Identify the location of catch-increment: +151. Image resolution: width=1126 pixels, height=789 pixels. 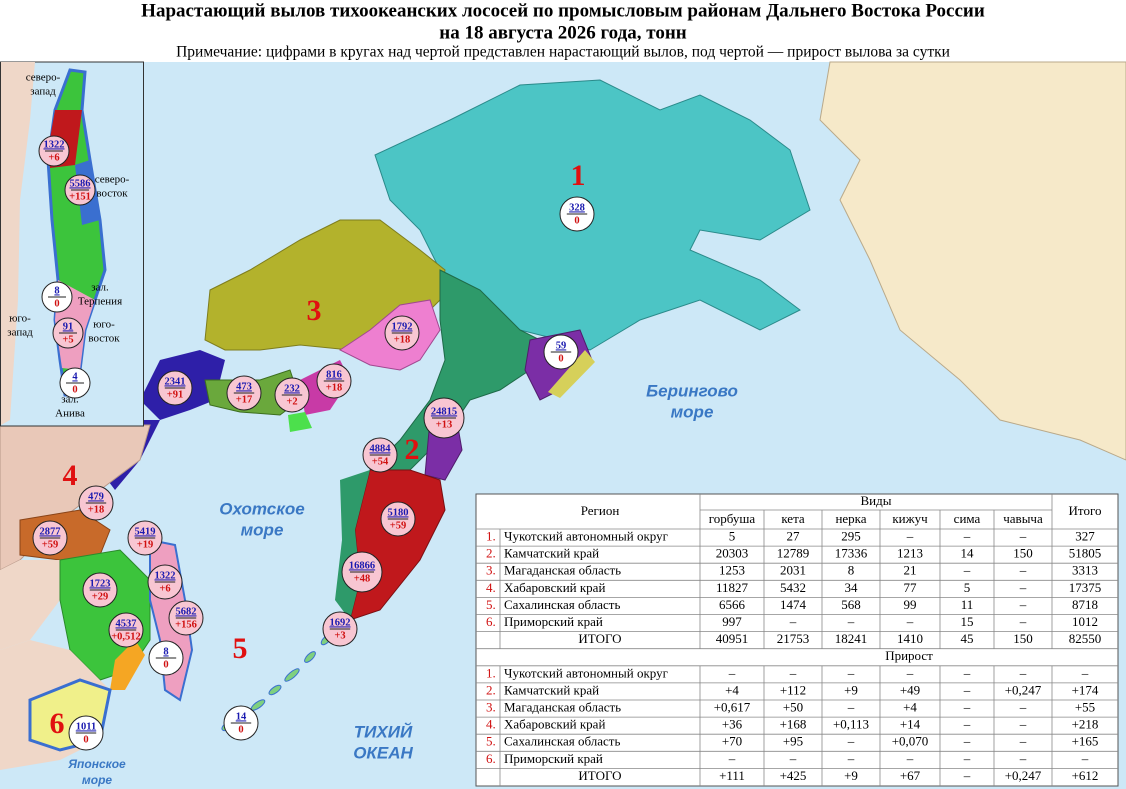
(80, 196).